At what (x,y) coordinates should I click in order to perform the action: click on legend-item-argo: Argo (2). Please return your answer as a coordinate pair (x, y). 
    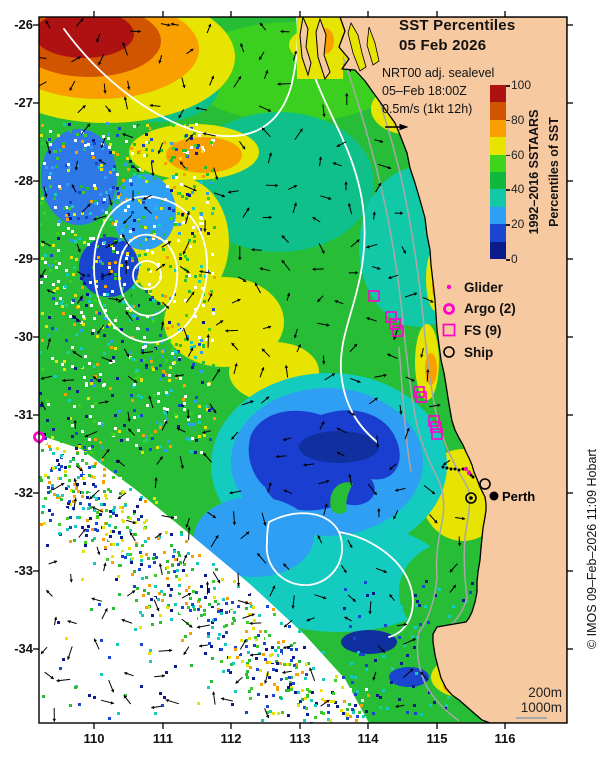
    Looking at the image, I should click on (478, 309).